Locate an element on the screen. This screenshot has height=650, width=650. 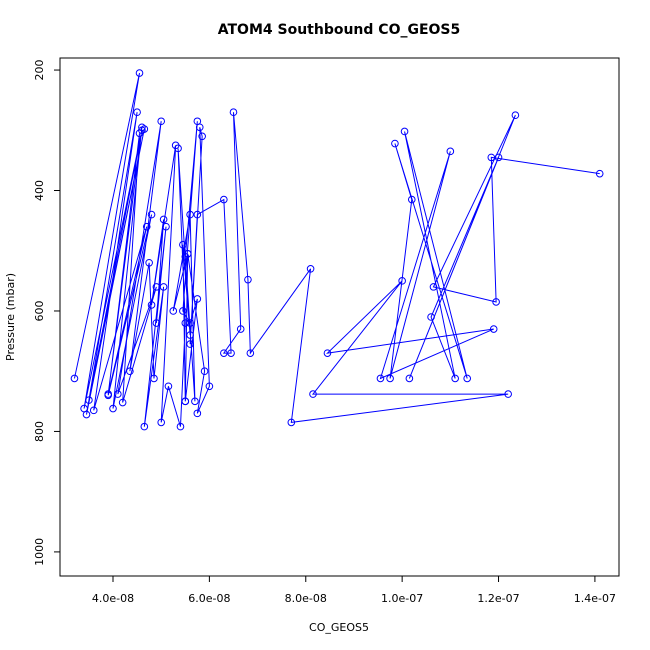
x-tick-label: 1.0e-07 is located at coordinates (402, 598).